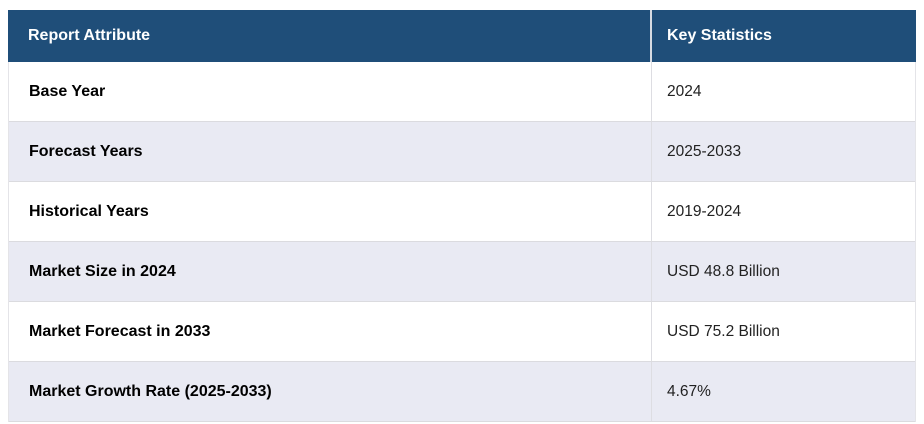 This screenshot has height=424, width=924. What do you see at coordinates (102, 271) in the screenshot?
I see `attribute-cell: Market Size in 2024` at bounding box center [102, 271].